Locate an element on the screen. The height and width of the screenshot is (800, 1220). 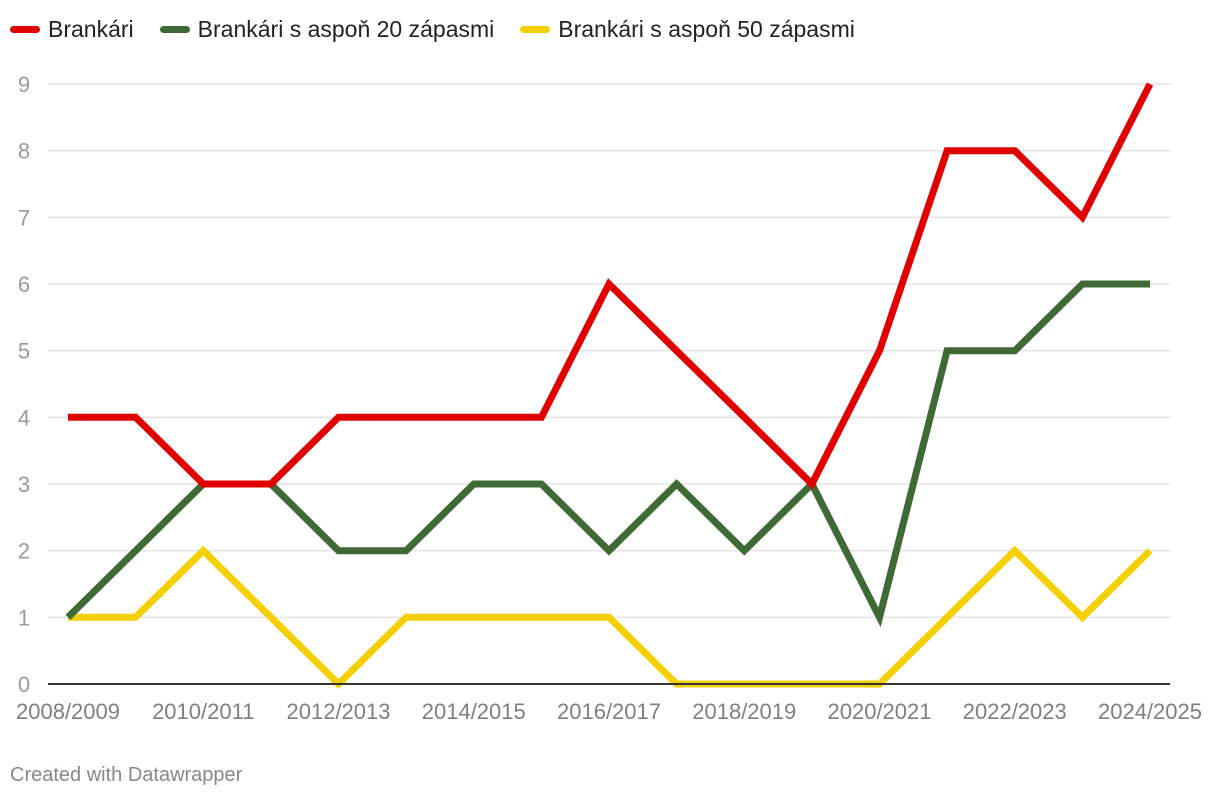
y-axis-ticks: 0 1 2 3 4 5 6 7 8 9 is located at coordinates (24, 384).